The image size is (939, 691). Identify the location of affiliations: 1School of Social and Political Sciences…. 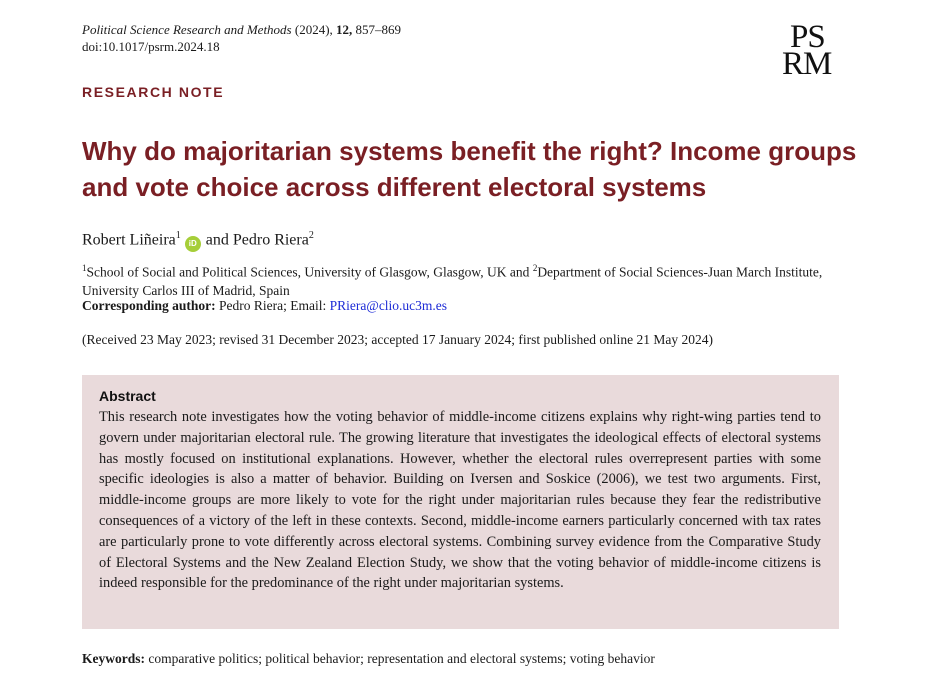
(462, 279).